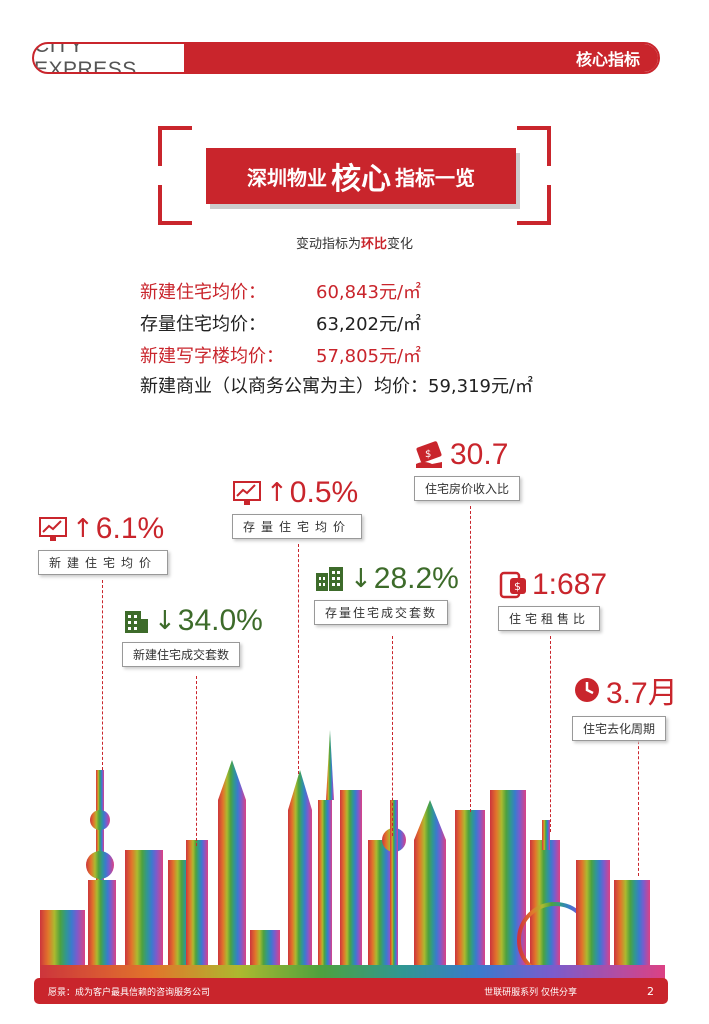  I want to click on price-label: 新建住宅均价：, so click(203, 292).